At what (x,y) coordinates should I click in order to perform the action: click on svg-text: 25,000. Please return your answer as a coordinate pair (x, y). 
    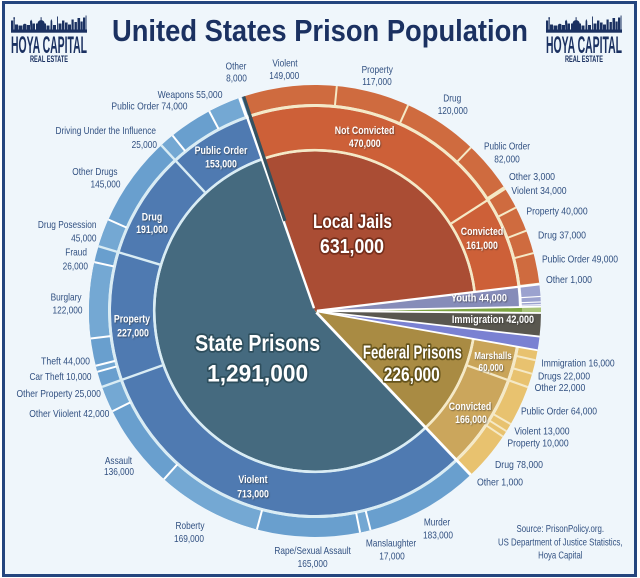
    Looking at the image, I should click on (145, 145).